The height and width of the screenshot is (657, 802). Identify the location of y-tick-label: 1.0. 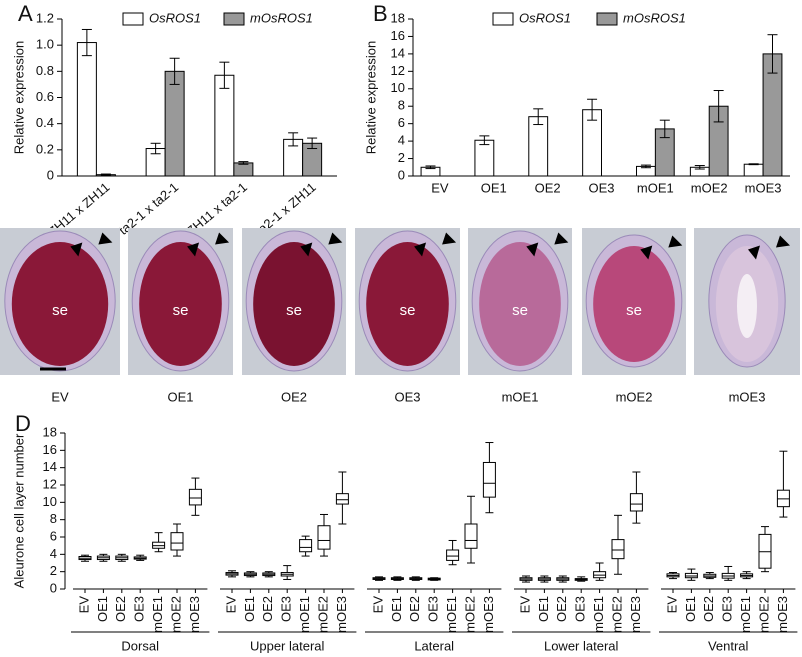
(45, 44).